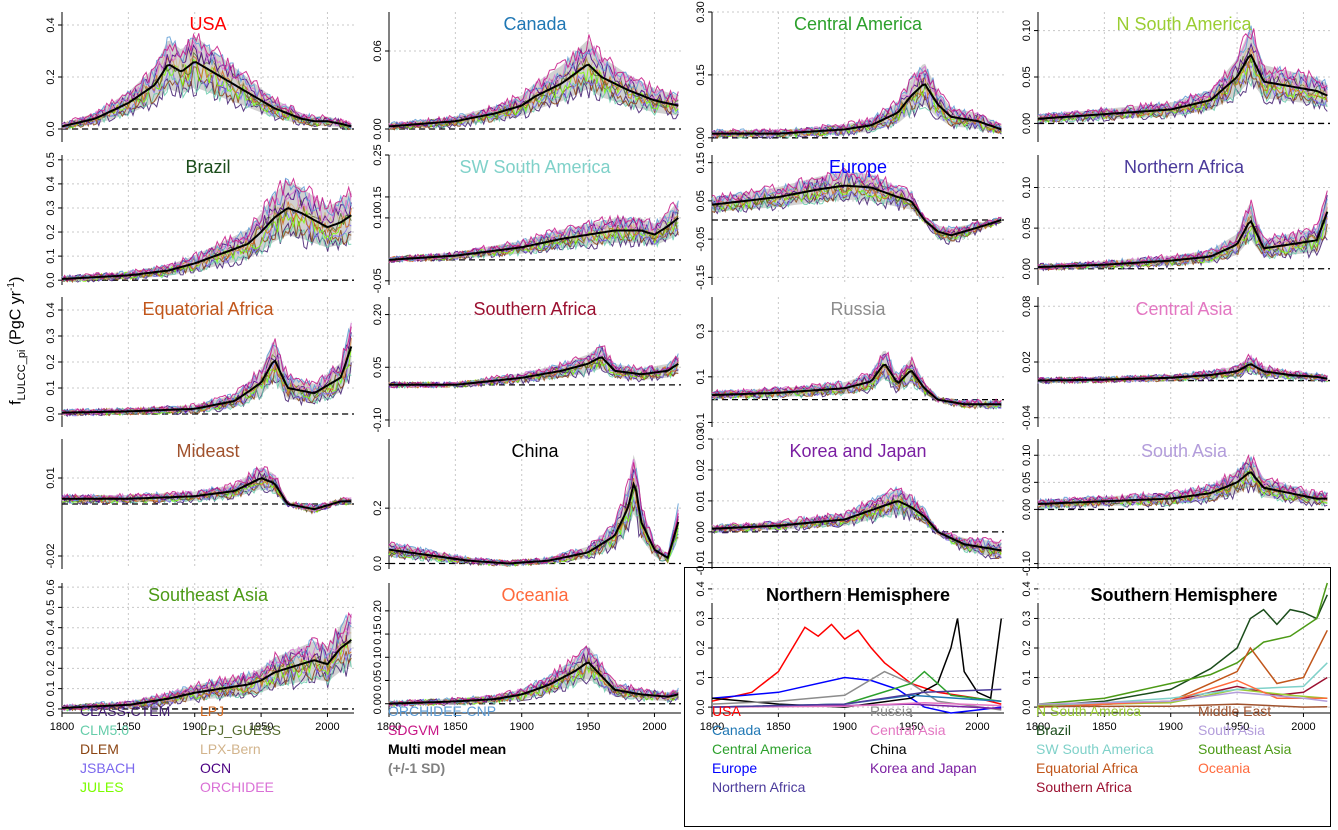 This screenshot has height=830, width=1338. What do you see at coordinates (207, 167) in the screenshot?
I see `panel-title: Brazil` at bounding box center [207, 167].